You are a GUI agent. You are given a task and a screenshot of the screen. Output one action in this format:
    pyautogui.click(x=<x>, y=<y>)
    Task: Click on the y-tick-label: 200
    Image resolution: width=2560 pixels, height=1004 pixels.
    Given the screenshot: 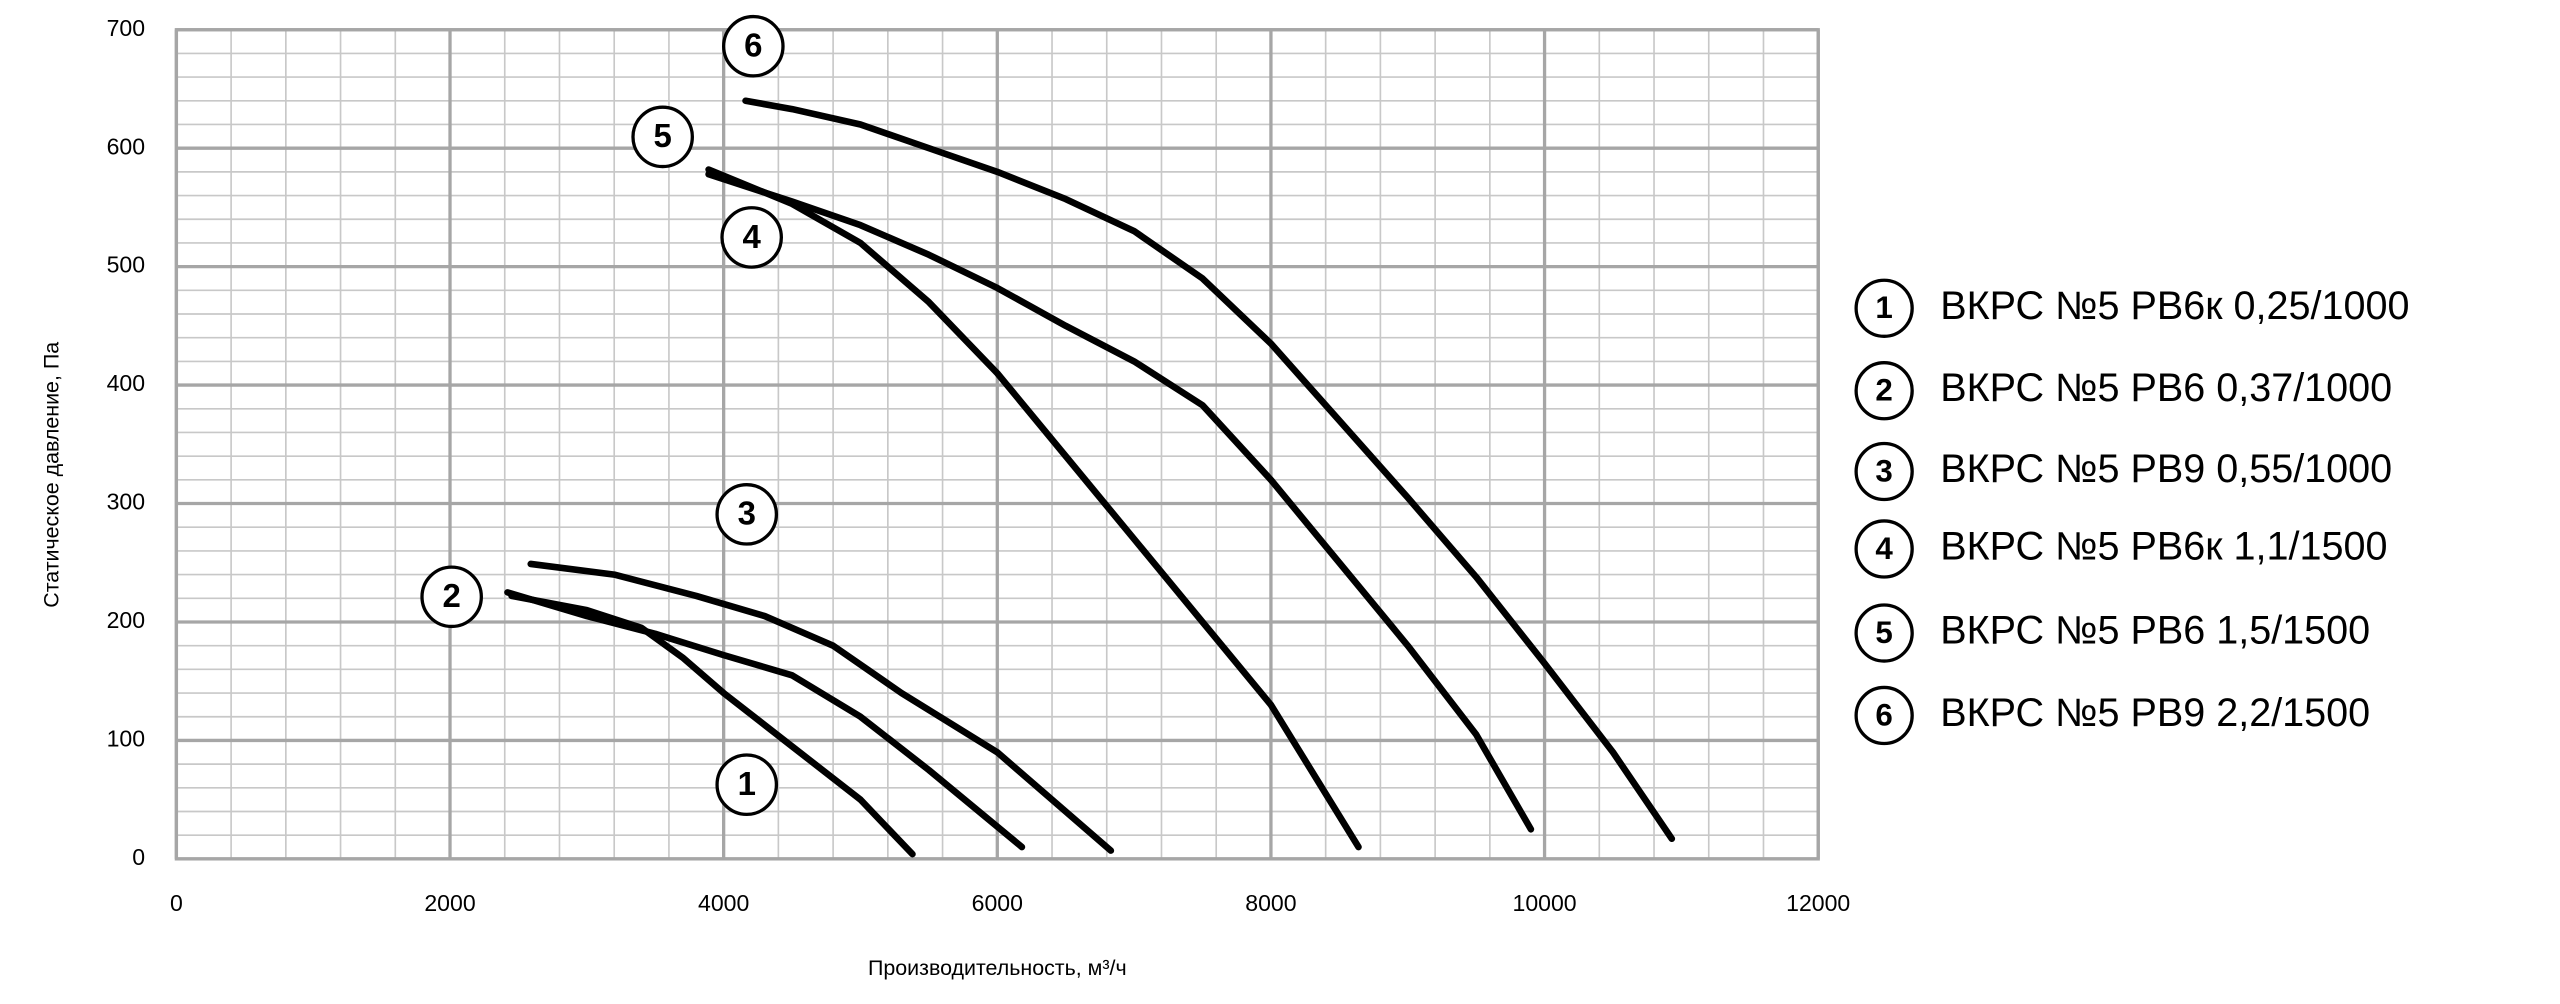 What is the action you would take?
    pyautogui.click(x=126, y=620)
    